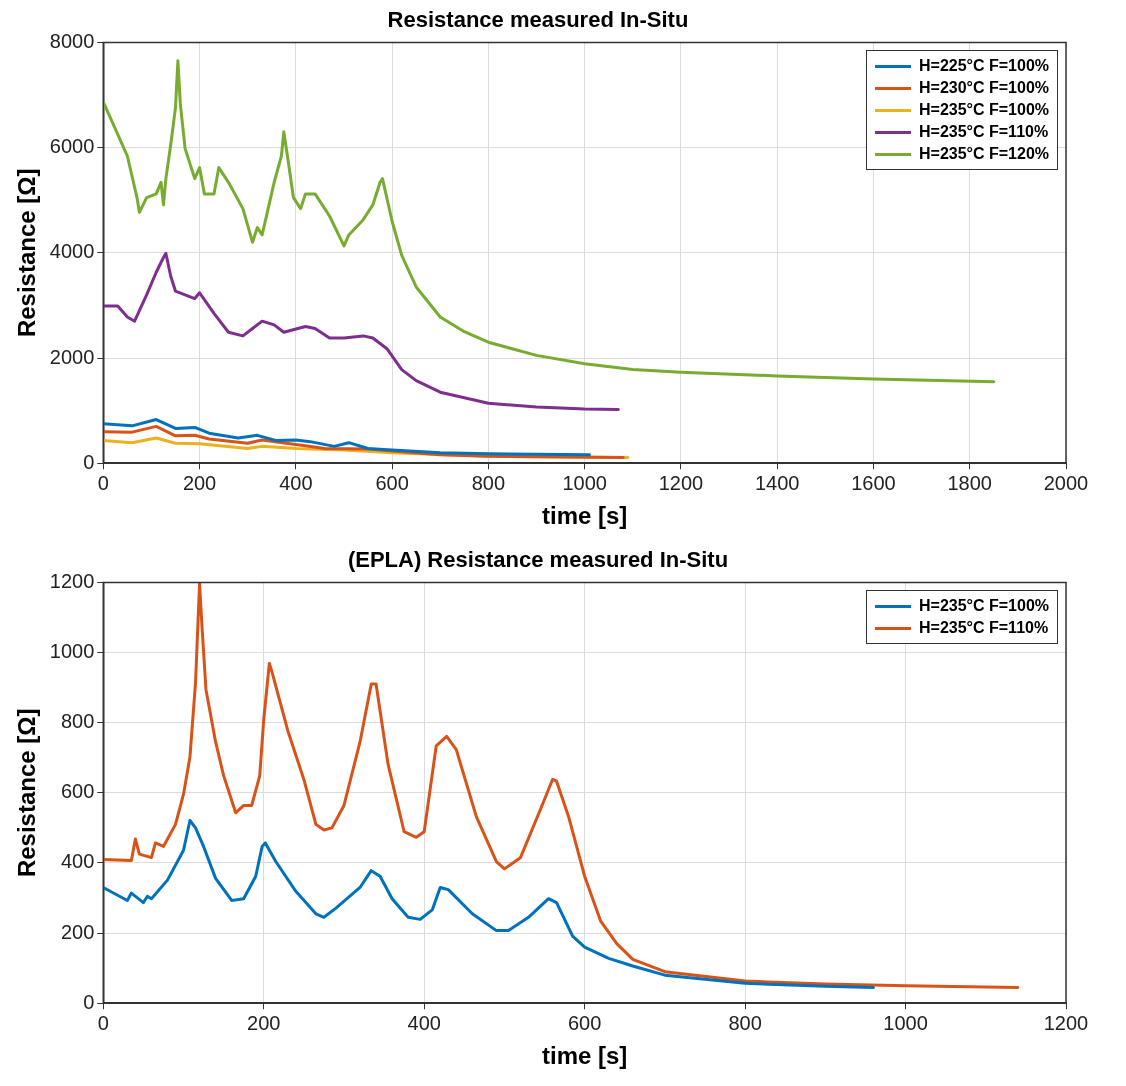  What do you see at coordinates (72, 580) in the screenshot?
I see `y-tick-label: 1200` at bounding box center [72, 580].